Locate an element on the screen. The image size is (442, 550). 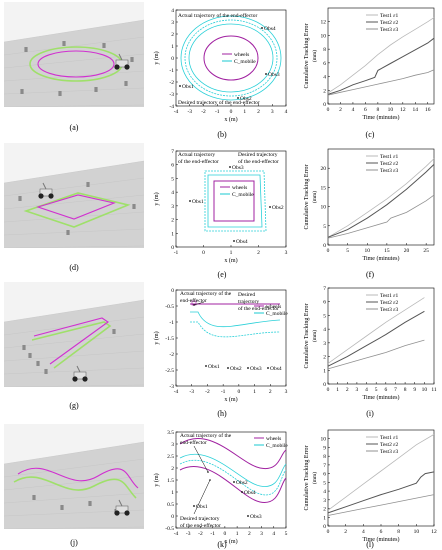
x-tick-label: -4 is located at coordinates (176, 534).